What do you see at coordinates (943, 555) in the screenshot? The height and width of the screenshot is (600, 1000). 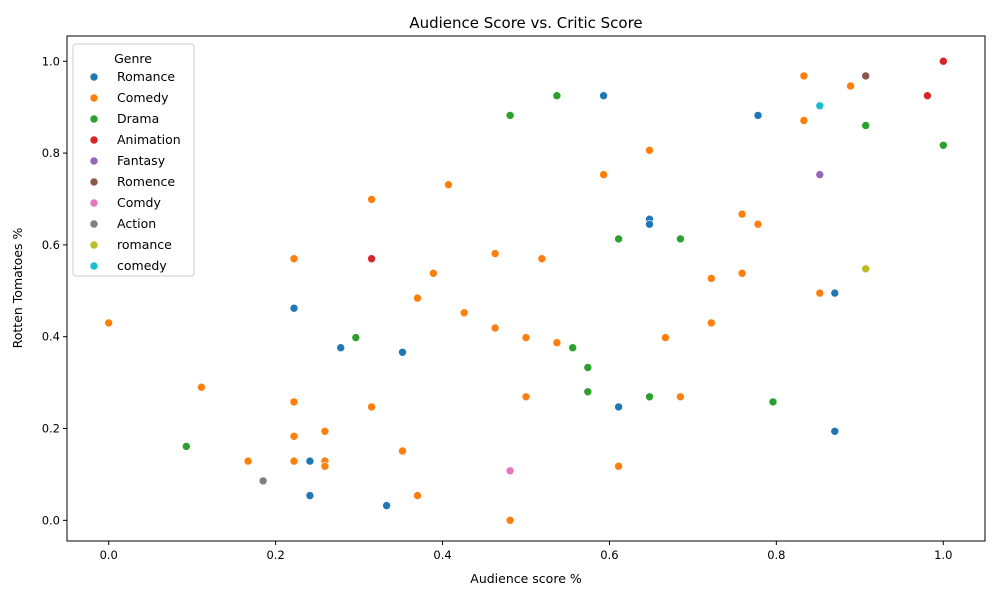 I see `x-tick-label: 1.0` at bounding box center [943, 555].